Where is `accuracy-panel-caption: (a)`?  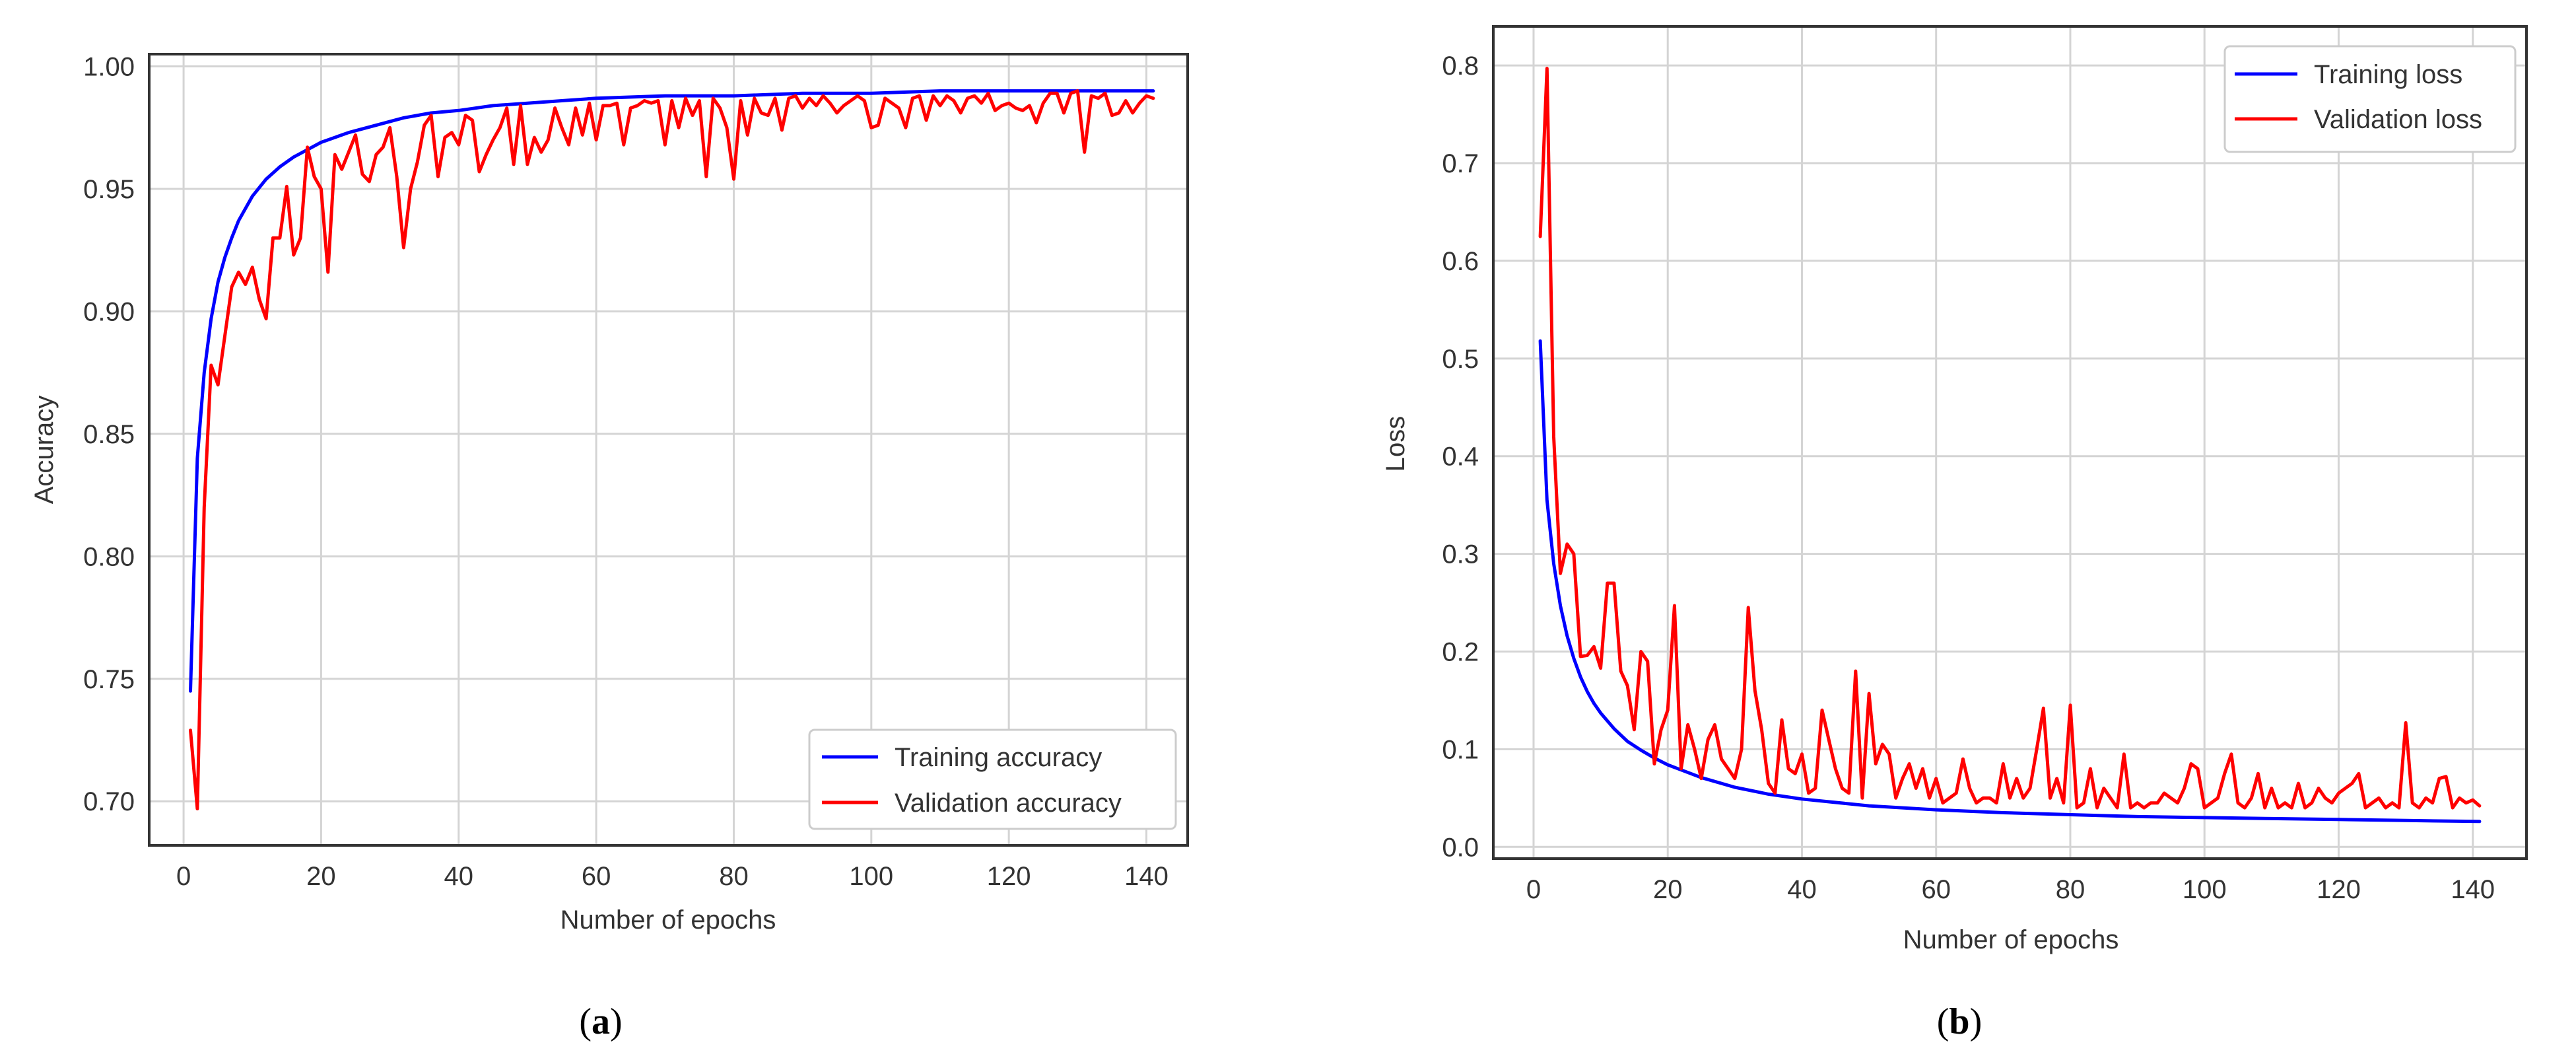
accuracy-panel-caption: (a) is located at coordinates (601, 1021).